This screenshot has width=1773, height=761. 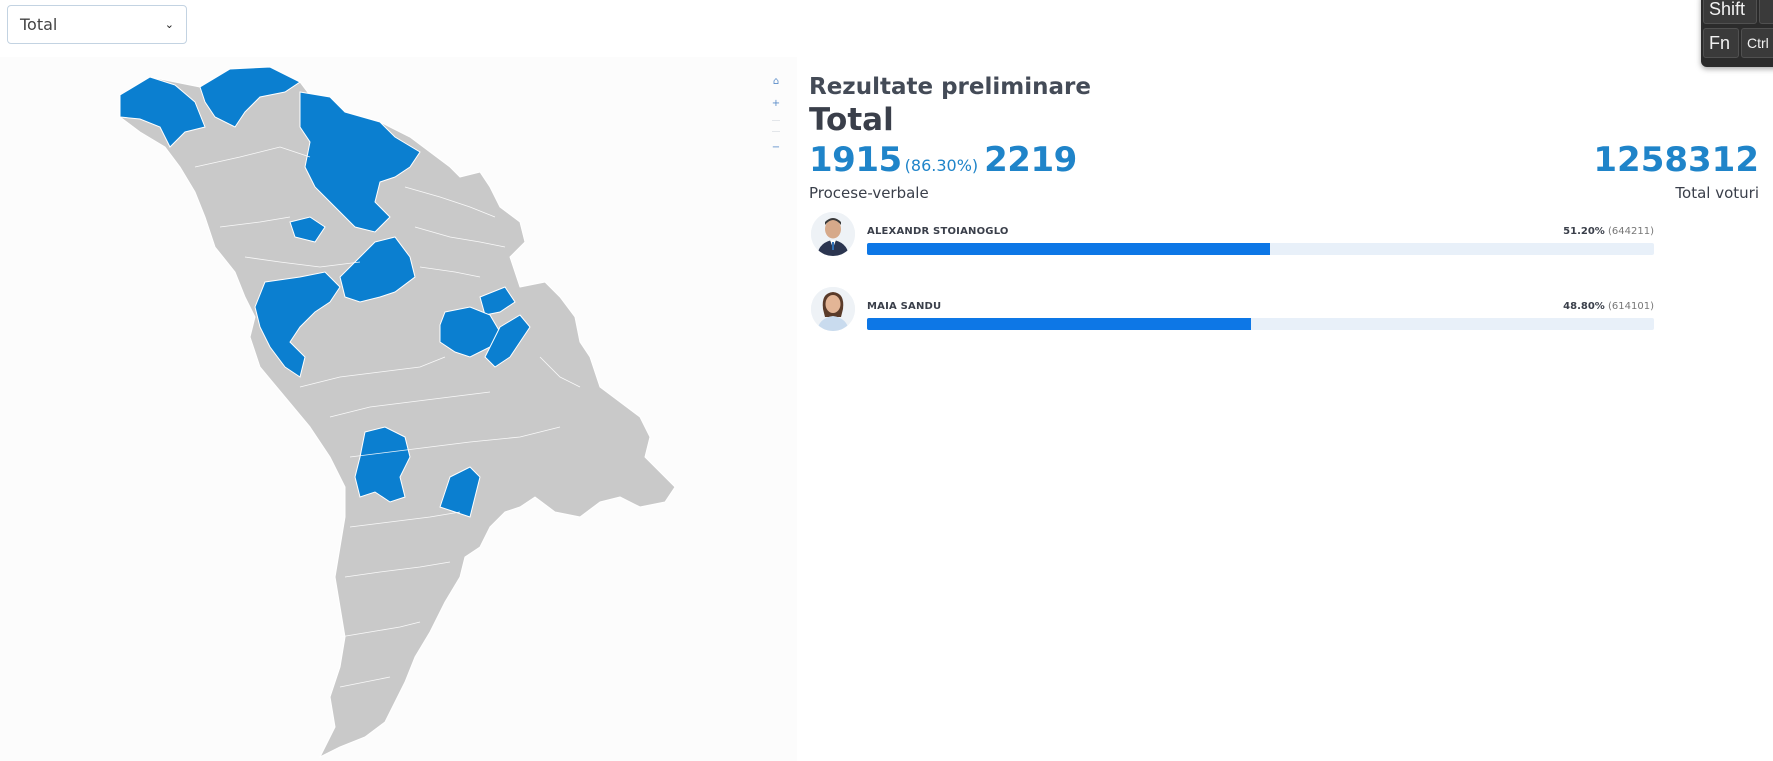 I want to click on candidate-stat: 48.80% (614101), so click(x=1608, y=306).